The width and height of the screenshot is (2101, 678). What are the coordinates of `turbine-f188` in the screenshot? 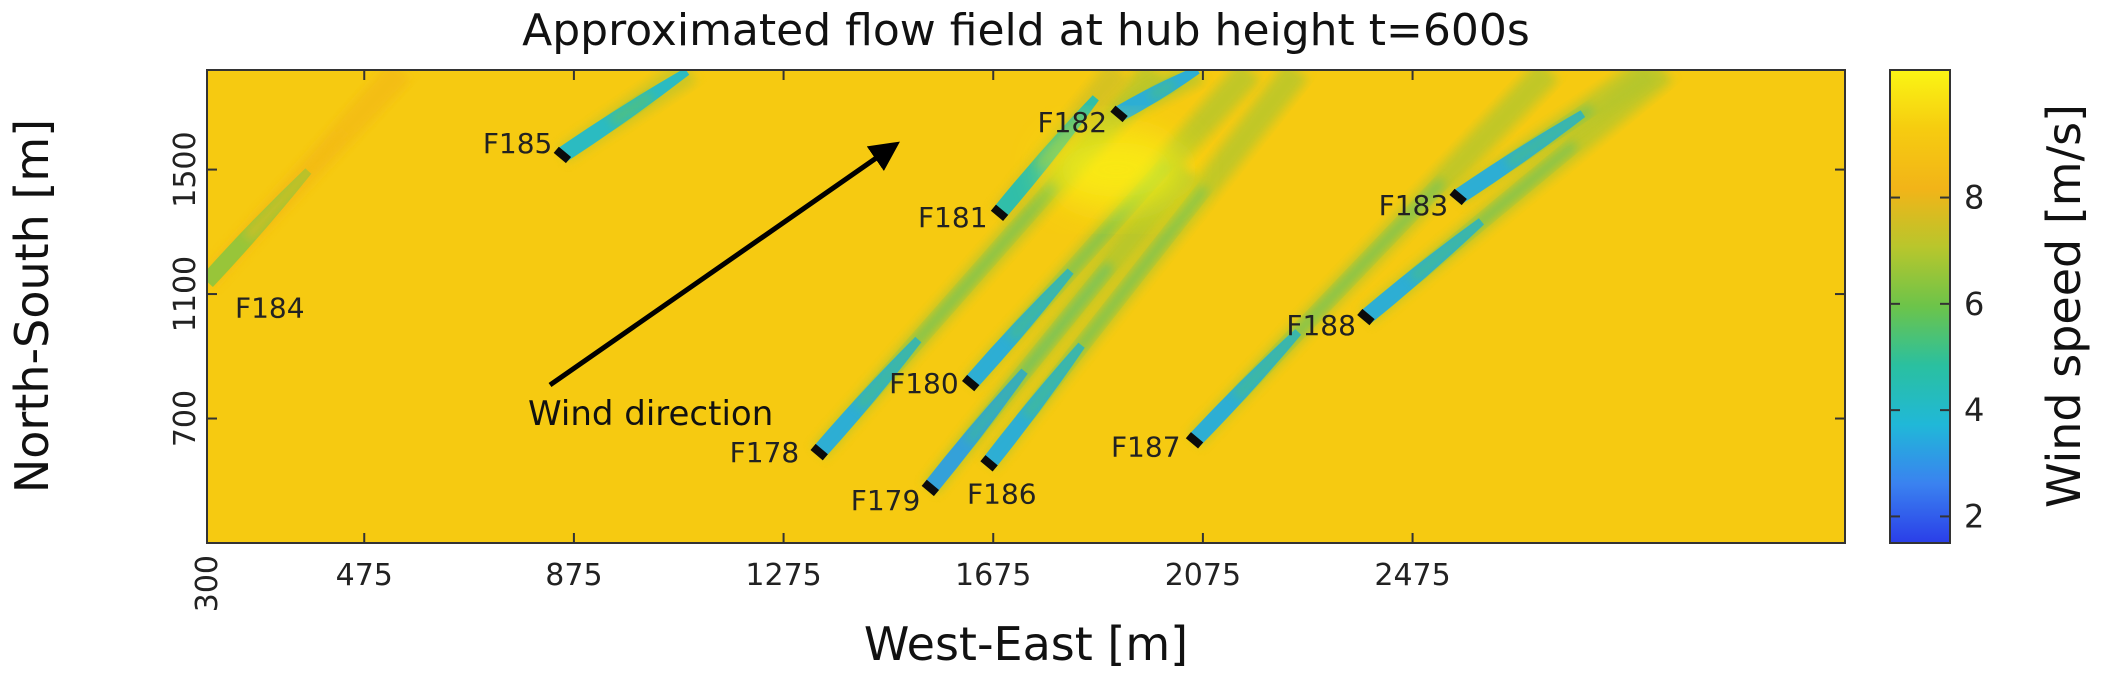 It's located at (1366, 317).